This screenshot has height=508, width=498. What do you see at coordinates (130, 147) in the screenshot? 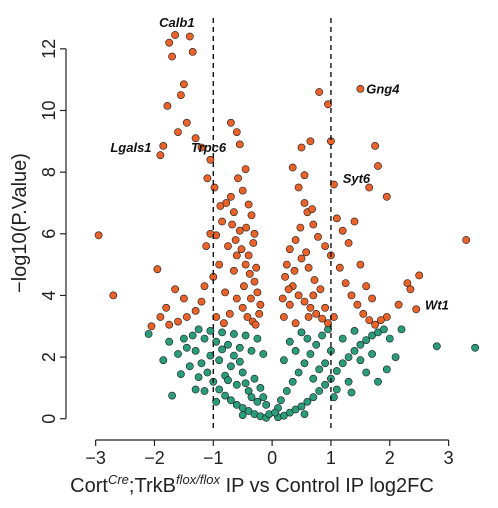
I see `gene-label: Lgals1` at bounding box center [130, 147].